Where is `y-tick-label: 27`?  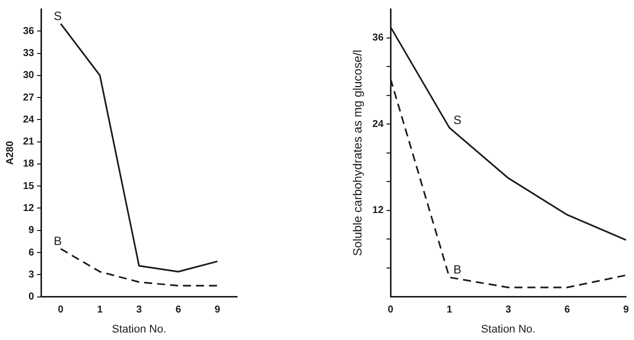
y-tick-label: 27 is located at coordinates (29, 98).